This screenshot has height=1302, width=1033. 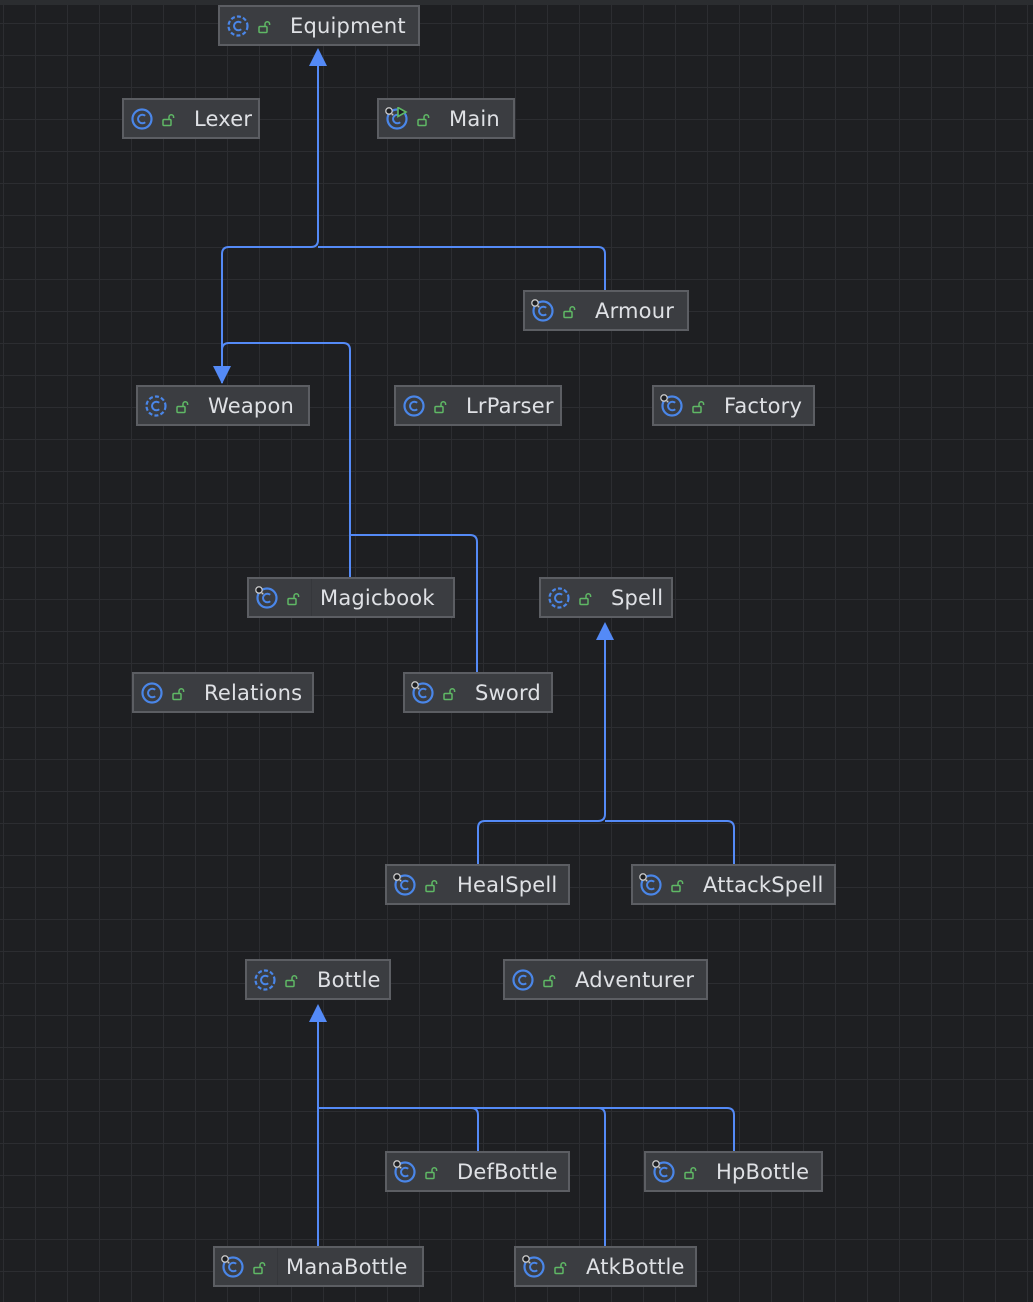 I want to click on class-node-factory: Factory, so click(x=733, y=405).